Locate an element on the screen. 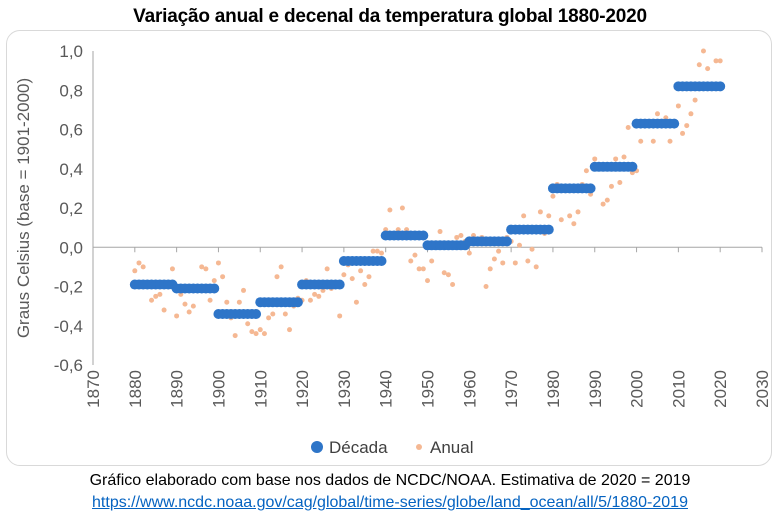  x-tick-label: 2000 is located at coordinates (637, 389).